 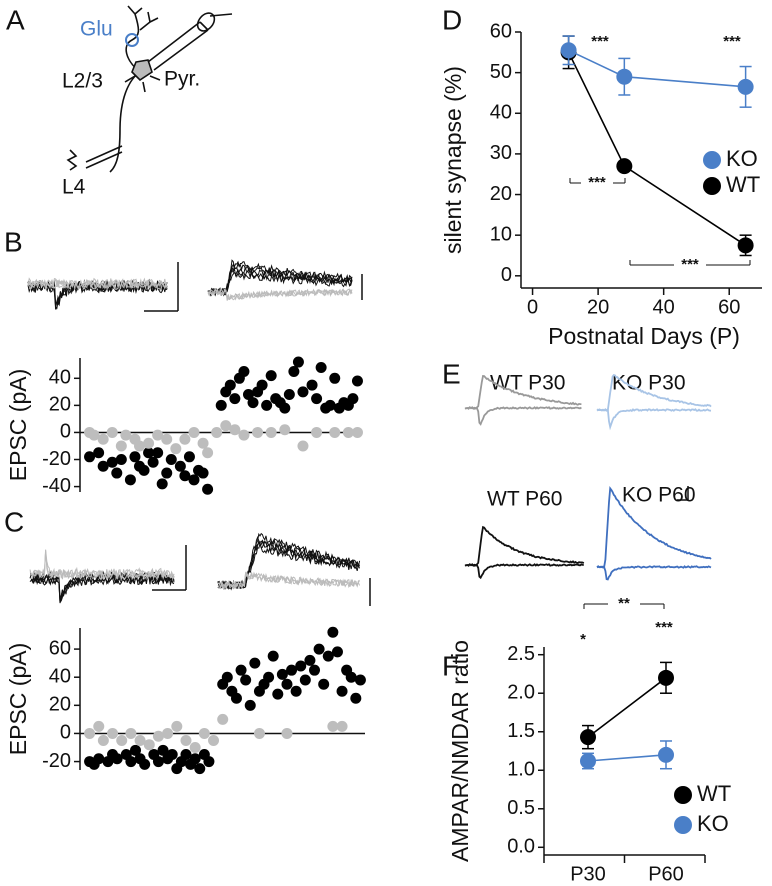 What do you see at coordinates (506, 275) in the screenshot?
I see `y-tick-label: 0` at bounding box center [506, 275].